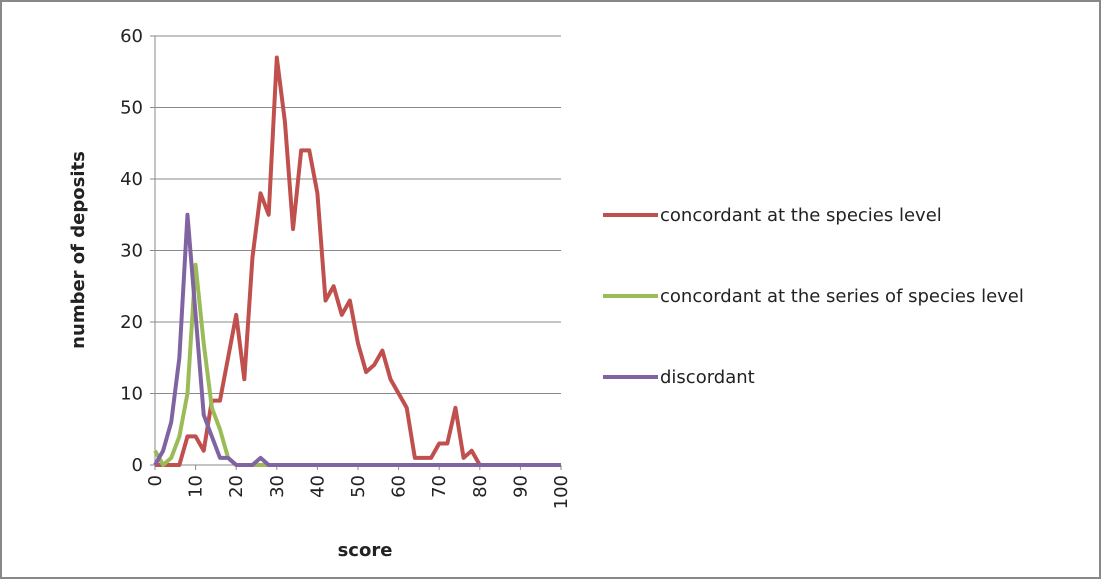 This screenshot has width=1101, height=583. I want to click on legend-label: concordant at the species level, so click(801, 215).